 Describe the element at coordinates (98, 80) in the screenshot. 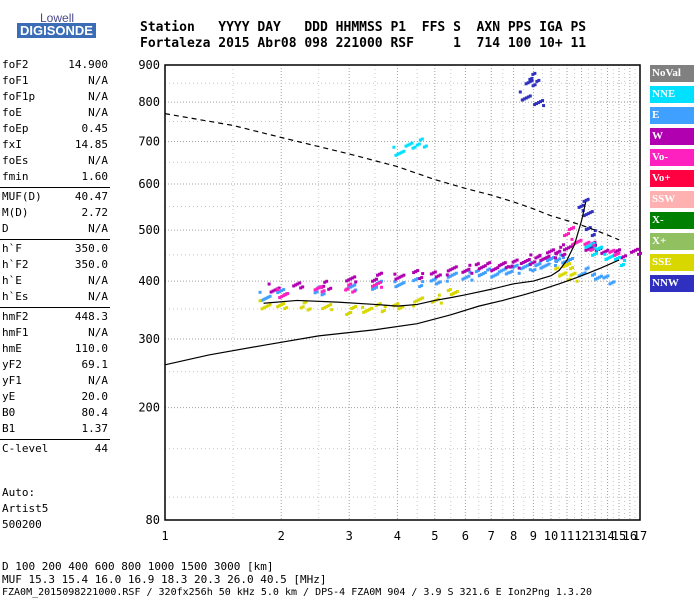

I see `param-value: N/A` at that location.